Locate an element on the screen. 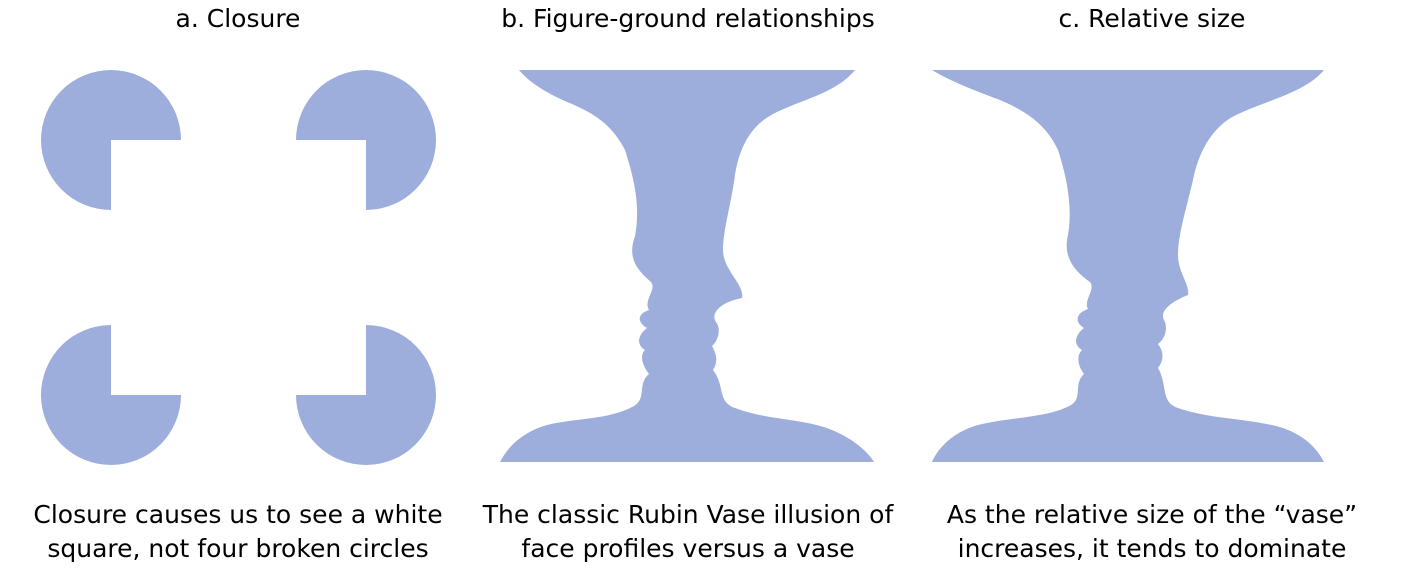 This screenshot has width=1404, height=573. caption-line-1: The classic Rubin Vase illusion of is located at coordinates (688, 514).